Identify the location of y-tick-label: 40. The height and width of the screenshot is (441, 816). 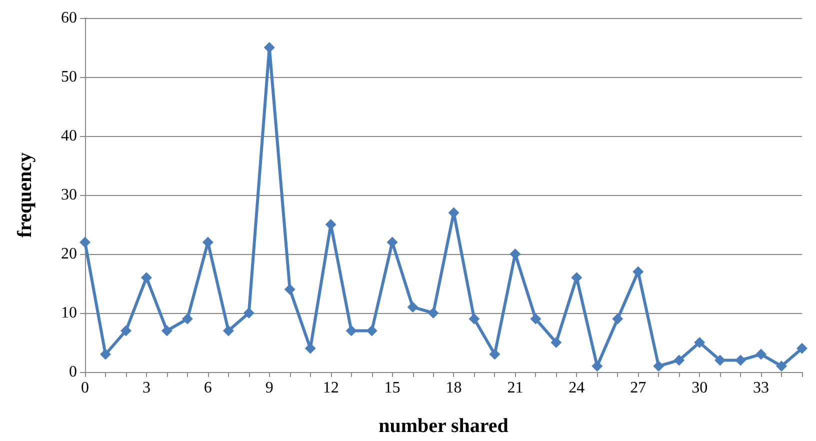
(69, 136).